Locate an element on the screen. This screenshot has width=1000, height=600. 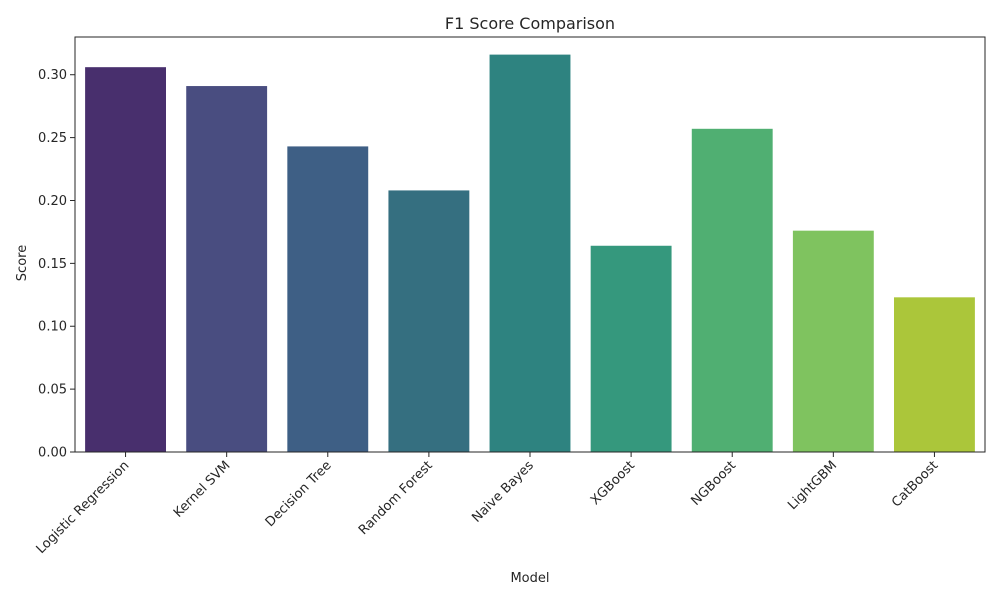
x-tick-label: Decision Tree is located at coordinates (299, 494).